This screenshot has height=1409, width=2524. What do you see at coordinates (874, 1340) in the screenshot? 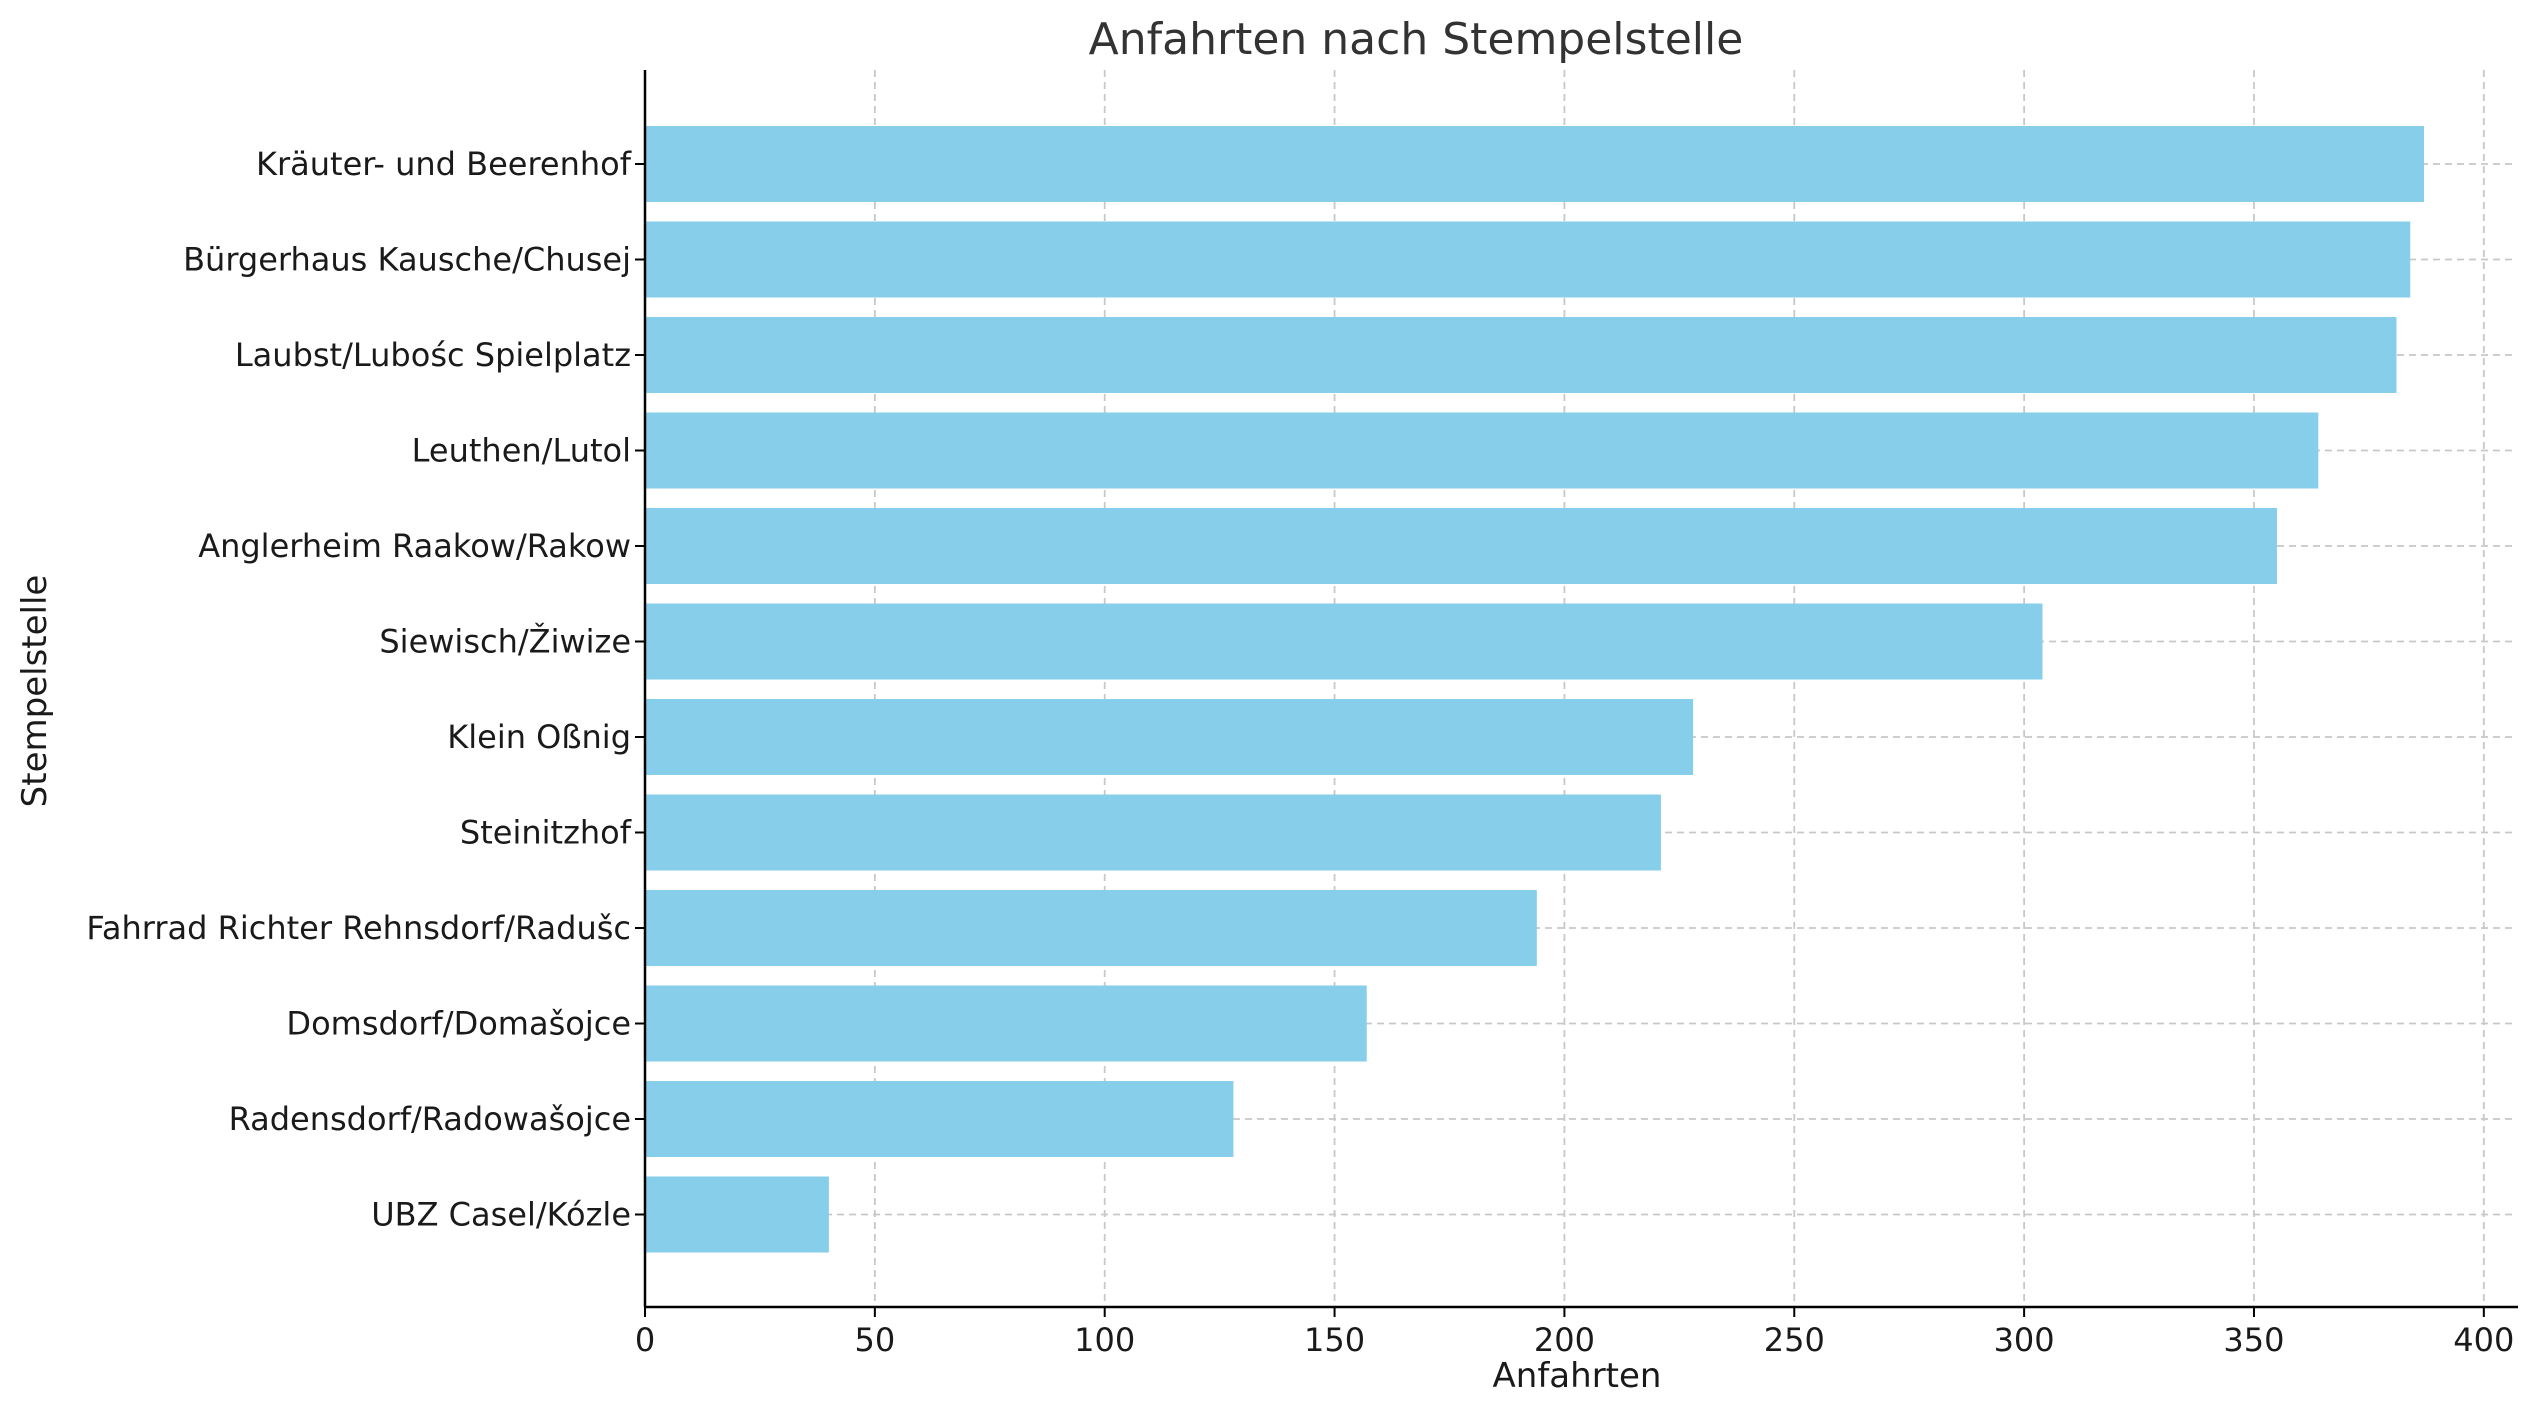
I see `x-tick-label: 50` at bounding box center [874, 1340].